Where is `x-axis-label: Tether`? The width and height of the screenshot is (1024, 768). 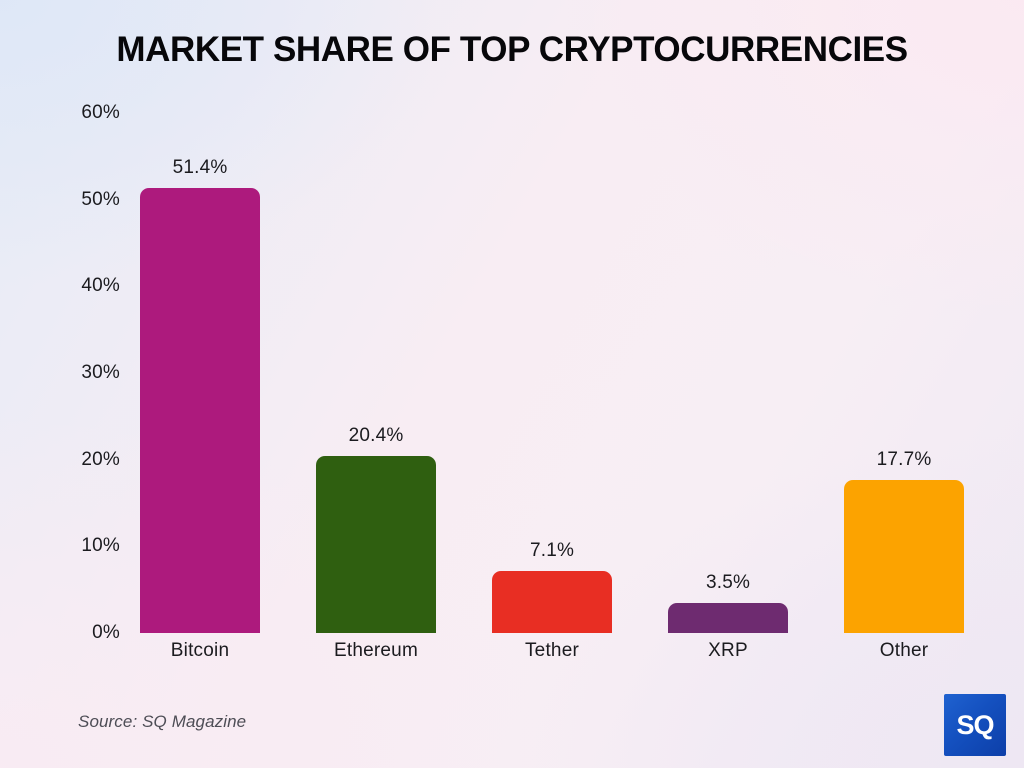
x-axis-label: Tether is located at coordinates (551, 650).